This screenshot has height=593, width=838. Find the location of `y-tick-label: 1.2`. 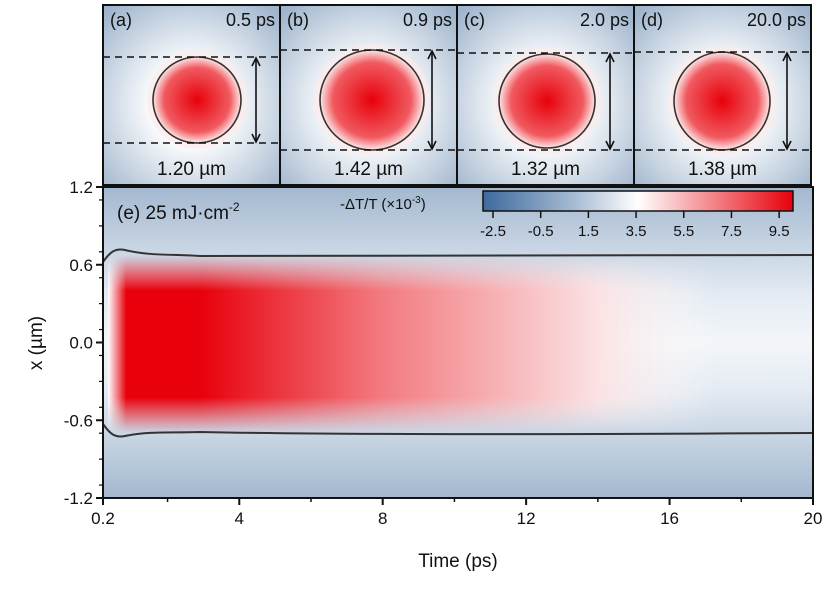

y-tick-label: 1.2 is located at coordinates (81, 187).